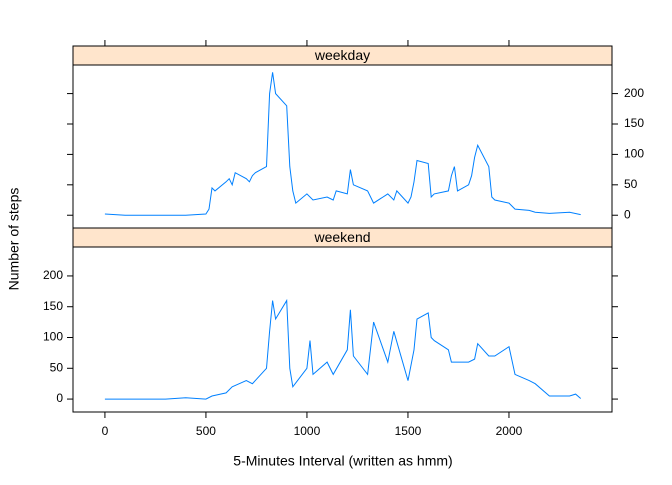 The image size is (672, 485). What do you see at coordinates (509, 431) in the screenshot?
I see `x-tick-label: 2000` at bounding box center [509, 431].